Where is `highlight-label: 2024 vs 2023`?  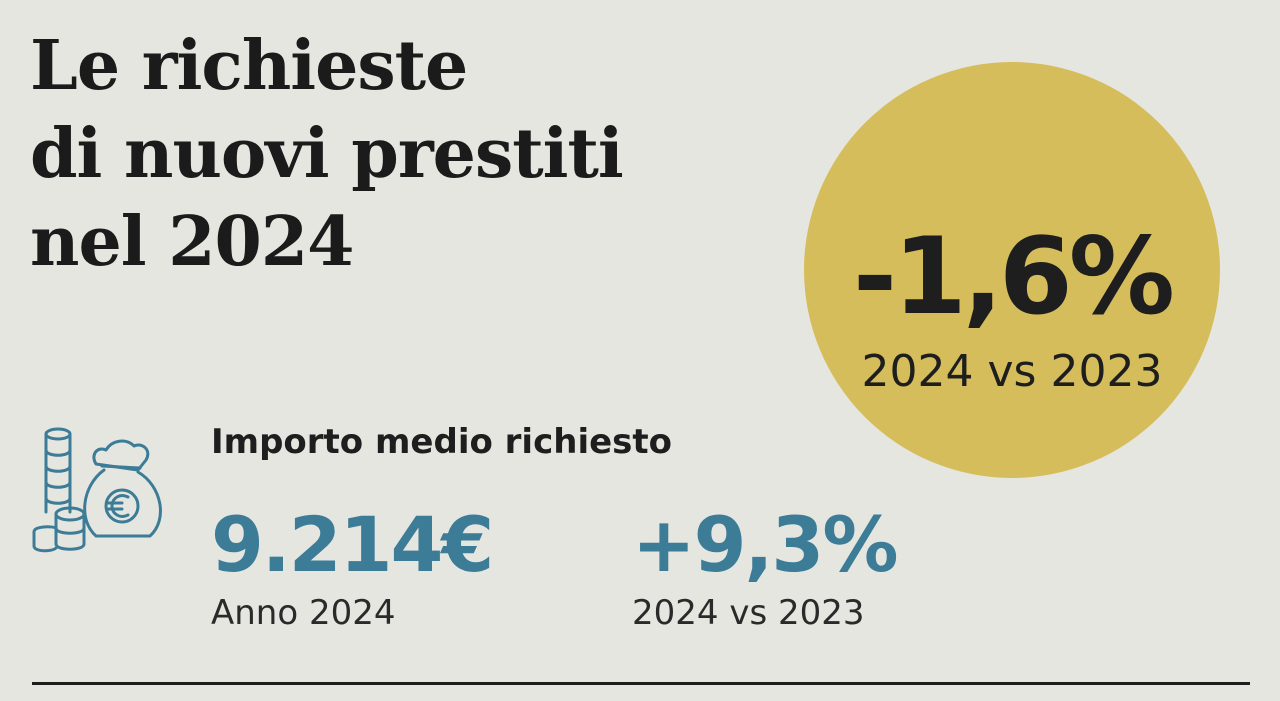 highlight-label: 2024 vs 2023 is located at coordinates (1012, 371).